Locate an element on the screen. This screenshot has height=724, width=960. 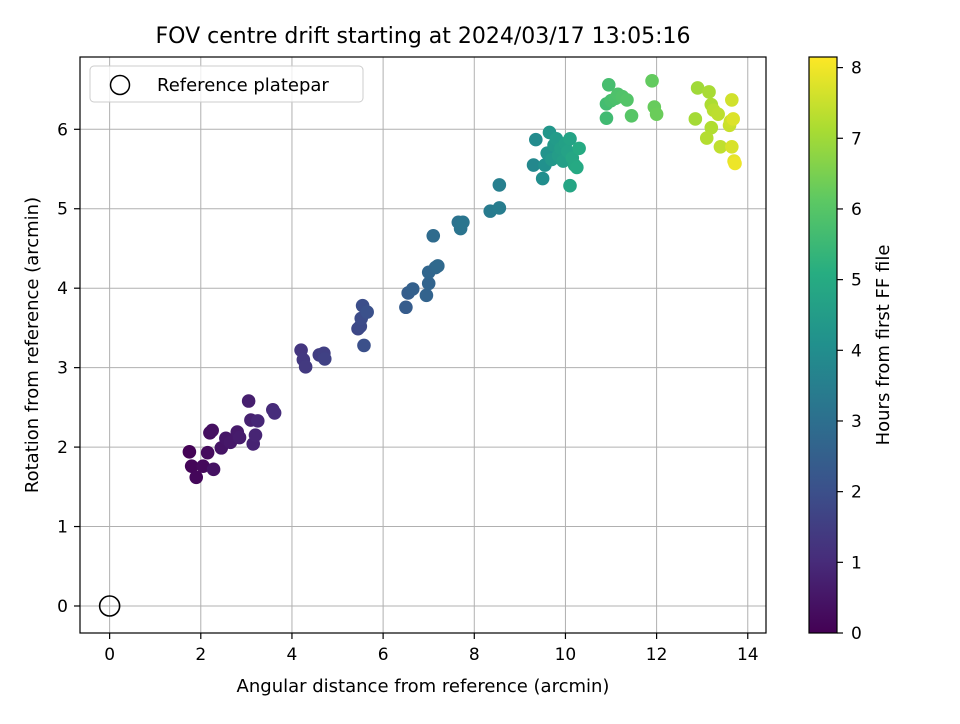
x-tick-label: 14 is located at coordinates (748, 655).